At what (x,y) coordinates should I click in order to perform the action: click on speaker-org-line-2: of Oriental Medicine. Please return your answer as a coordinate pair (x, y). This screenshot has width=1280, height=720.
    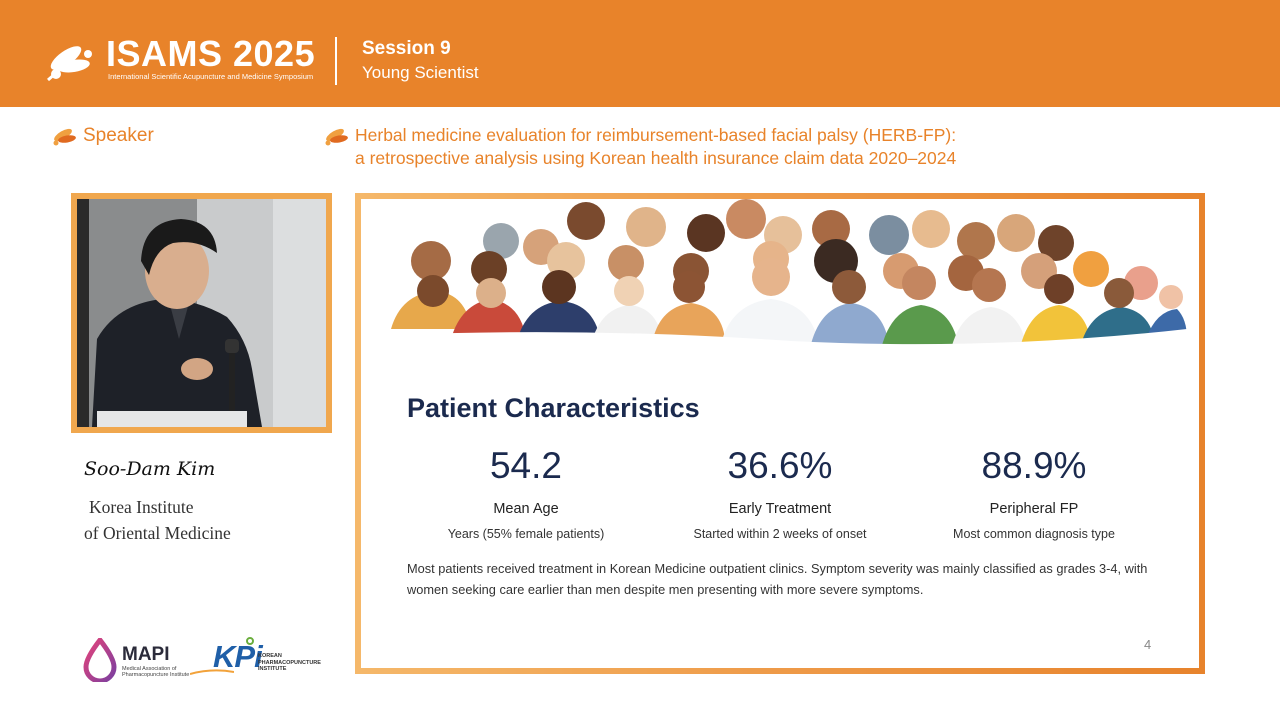
    Looking at the image, I should click on (157, 533).